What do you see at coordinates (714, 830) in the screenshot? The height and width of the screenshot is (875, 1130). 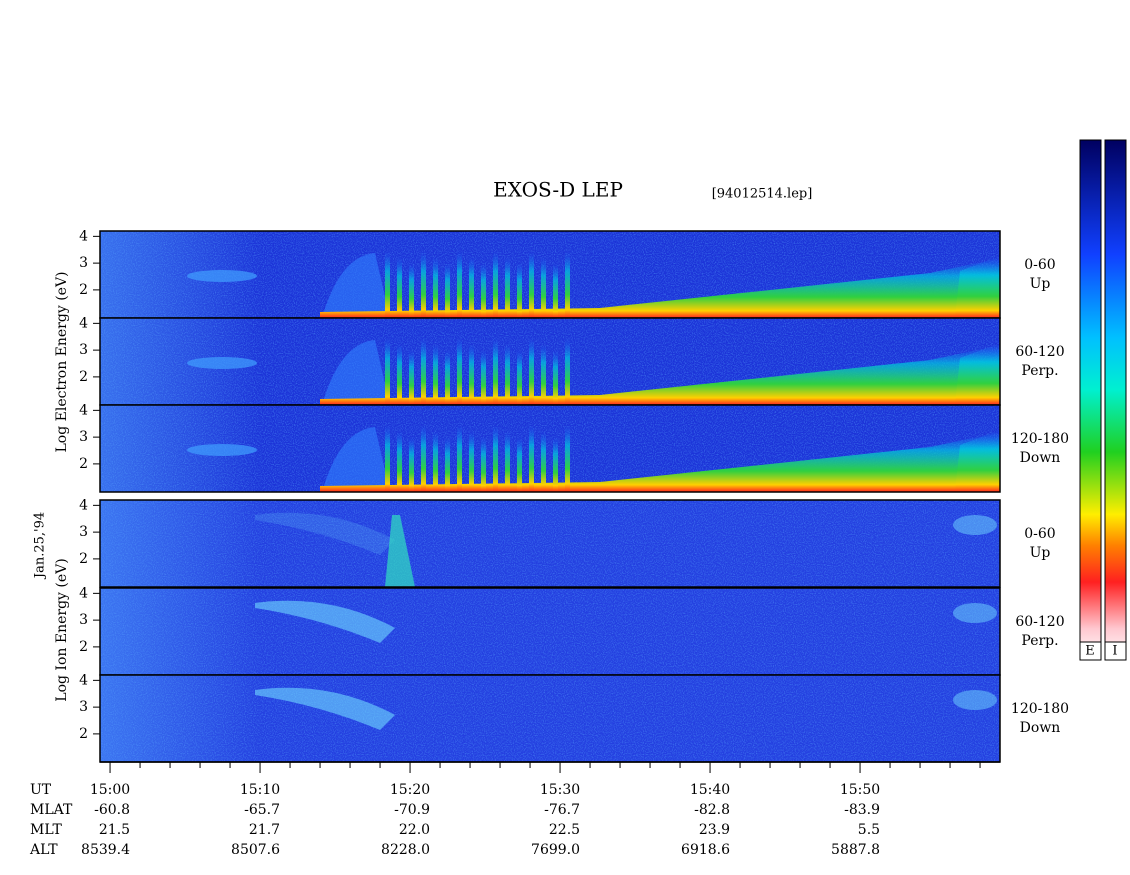 I see `ephemeris-value: 23.9` at bounding box center [714, 830].